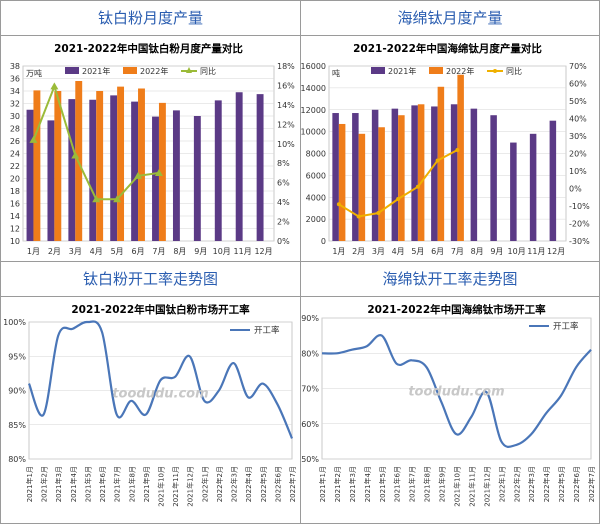 The width and height of the screenshot is (600, 524). I want to click on legend-marker-yoy, so click(189, 70).